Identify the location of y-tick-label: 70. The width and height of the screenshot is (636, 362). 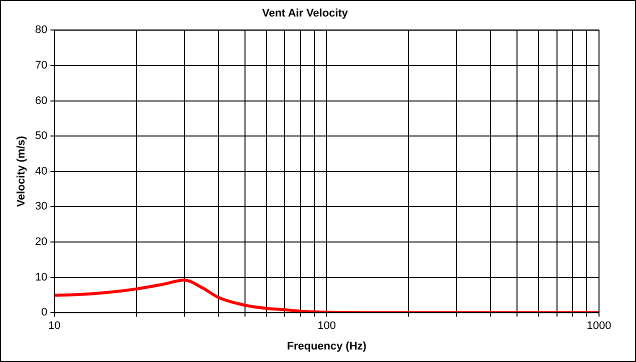
(41, 66).